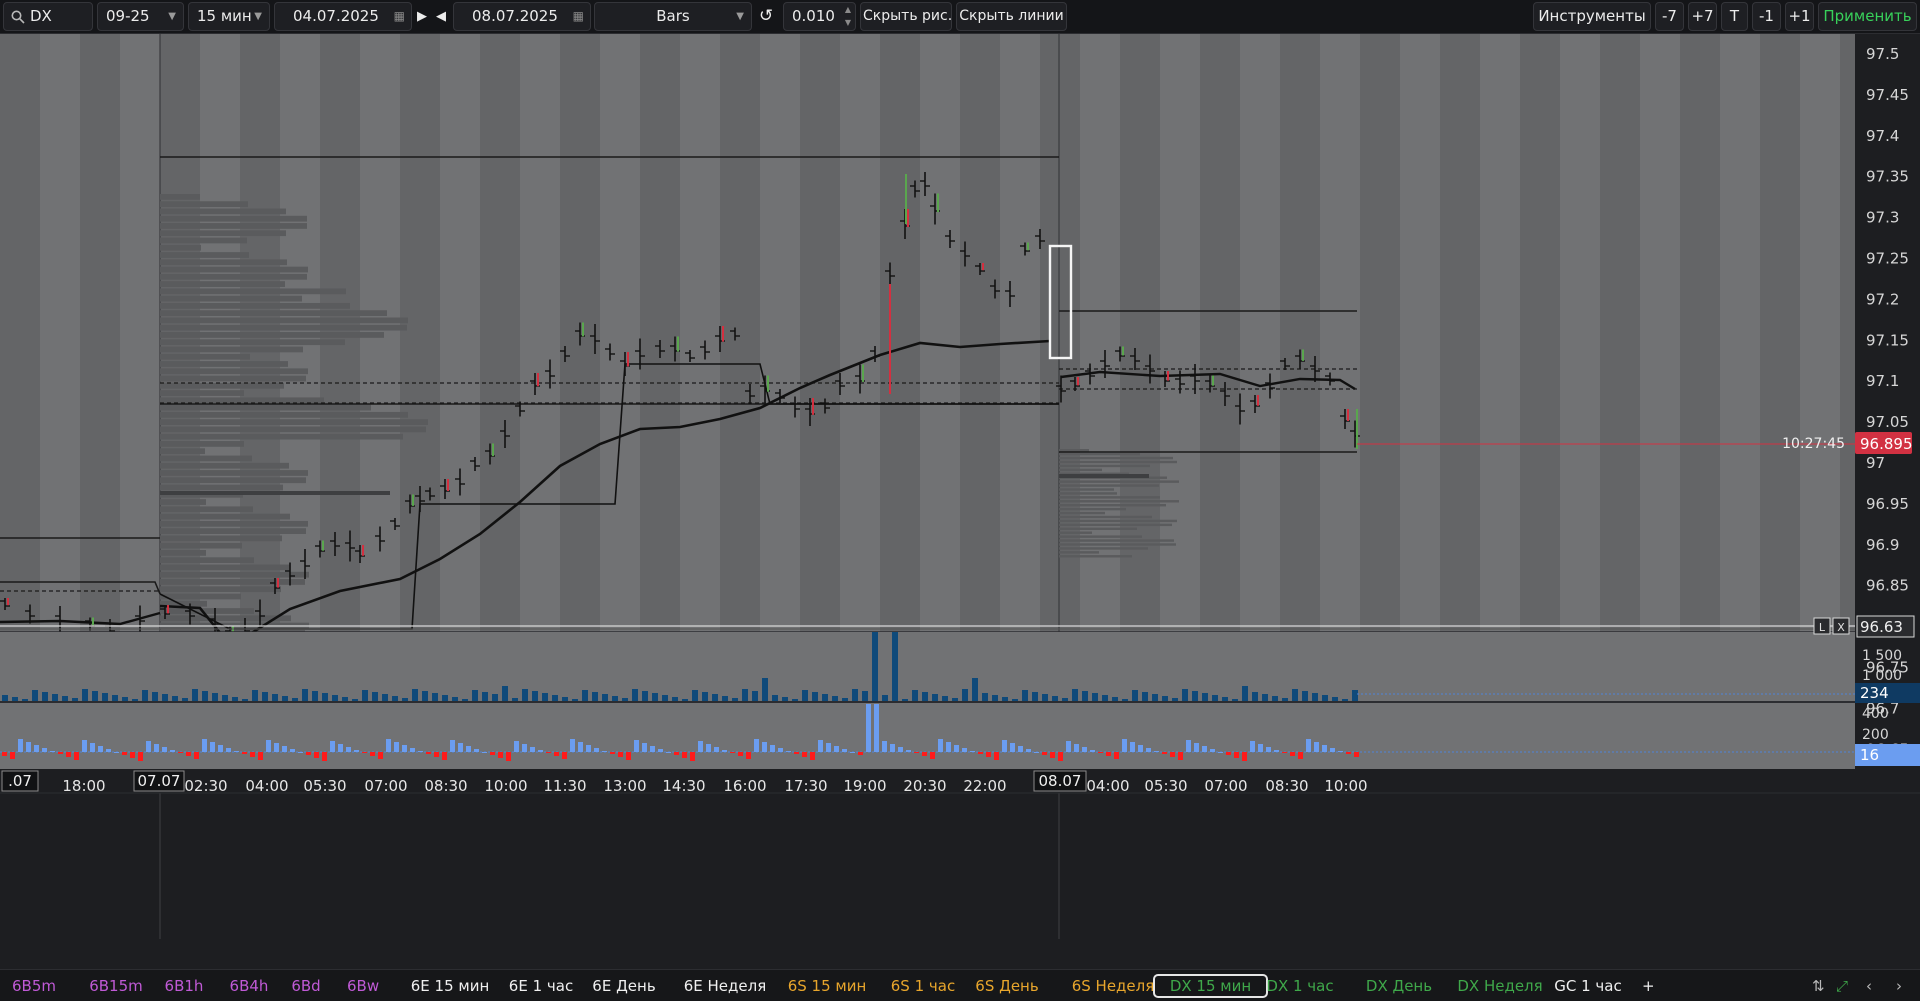  What do you see at coordinates (1867, 16) in the screenshot?
I see `apply-button: Применить` at bounding box center [1867, 16].